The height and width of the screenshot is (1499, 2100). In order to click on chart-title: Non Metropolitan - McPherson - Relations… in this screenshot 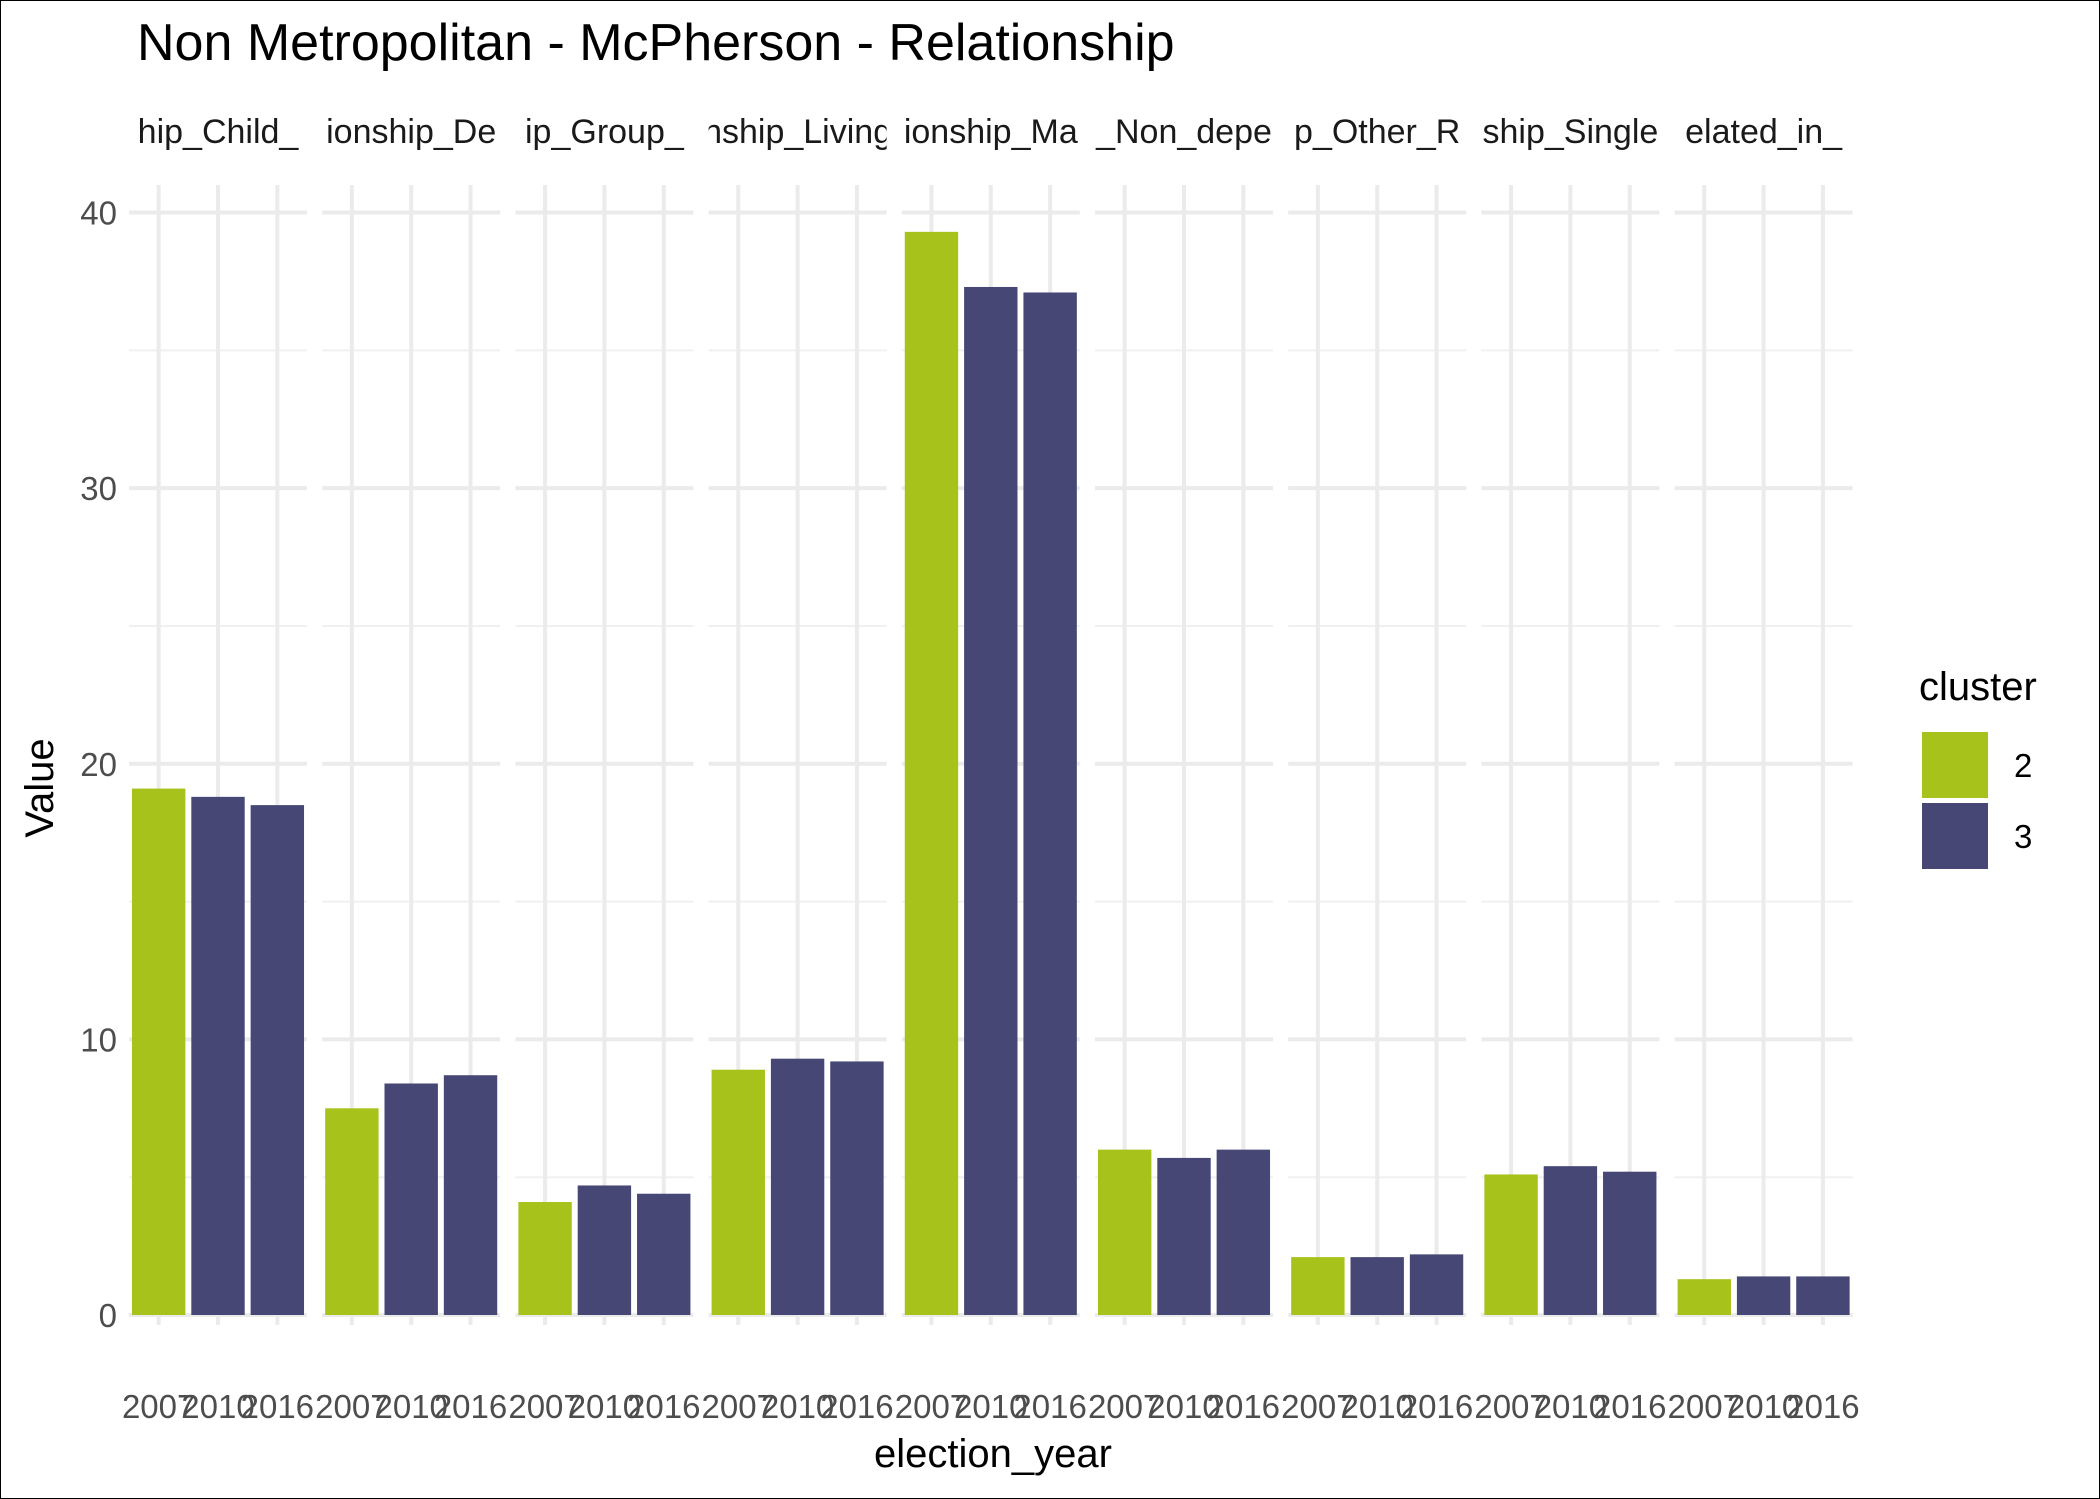, I will do `click(656, 43)`.